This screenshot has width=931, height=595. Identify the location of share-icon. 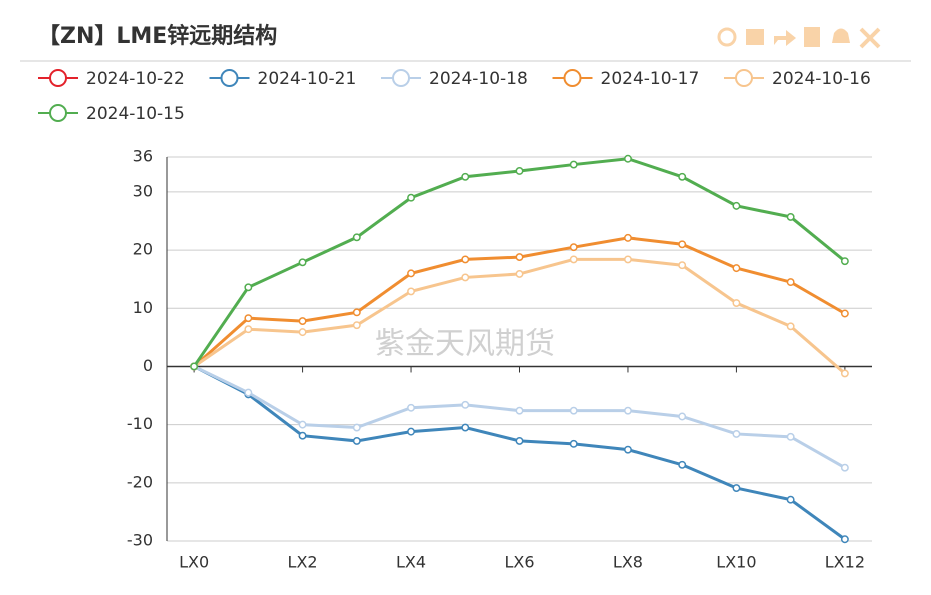
(785, 38).